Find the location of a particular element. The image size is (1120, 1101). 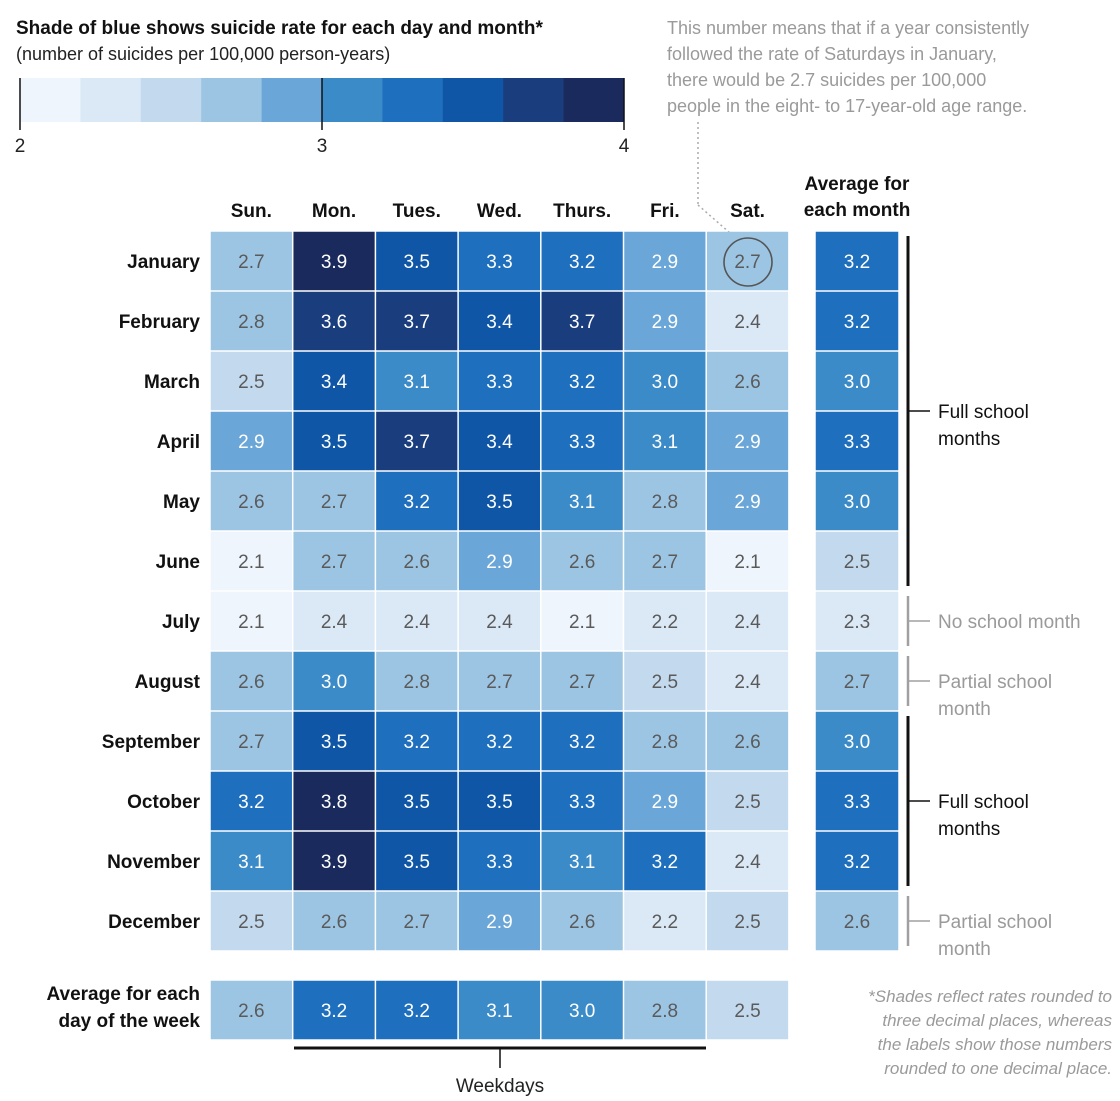

highlight-circle is located at coordinates (748, 262).